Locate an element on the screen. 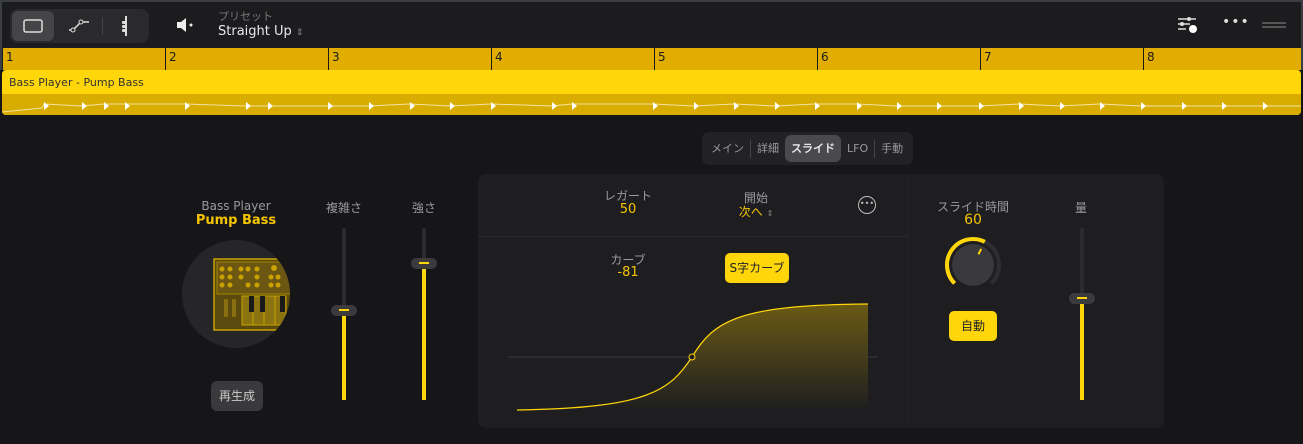 This screenshot has width=1303, height=444. curve-value: -81 is located at coordinates (628, 272).